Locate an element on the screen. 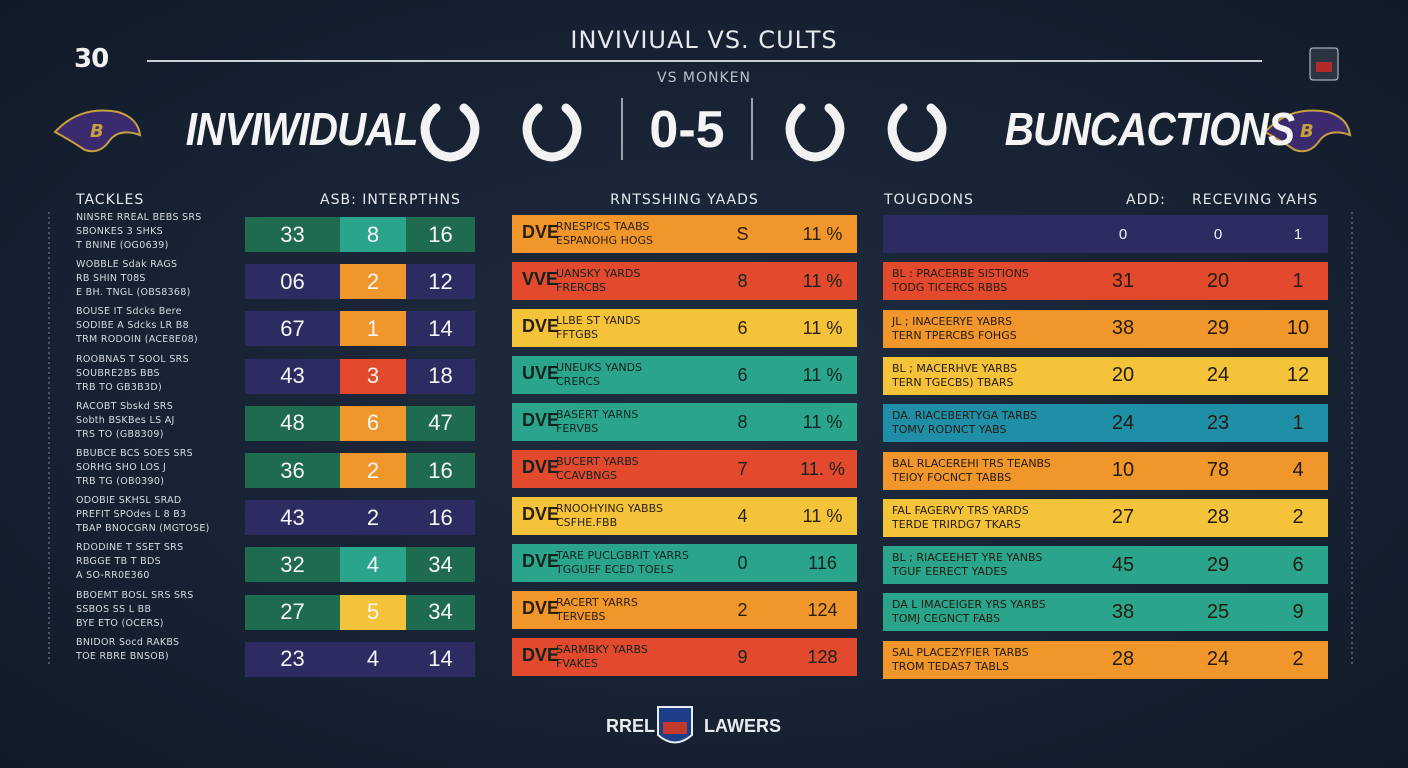  player-line: ODOBIE SKHSL SRAD is located at coordinates (129, 501).